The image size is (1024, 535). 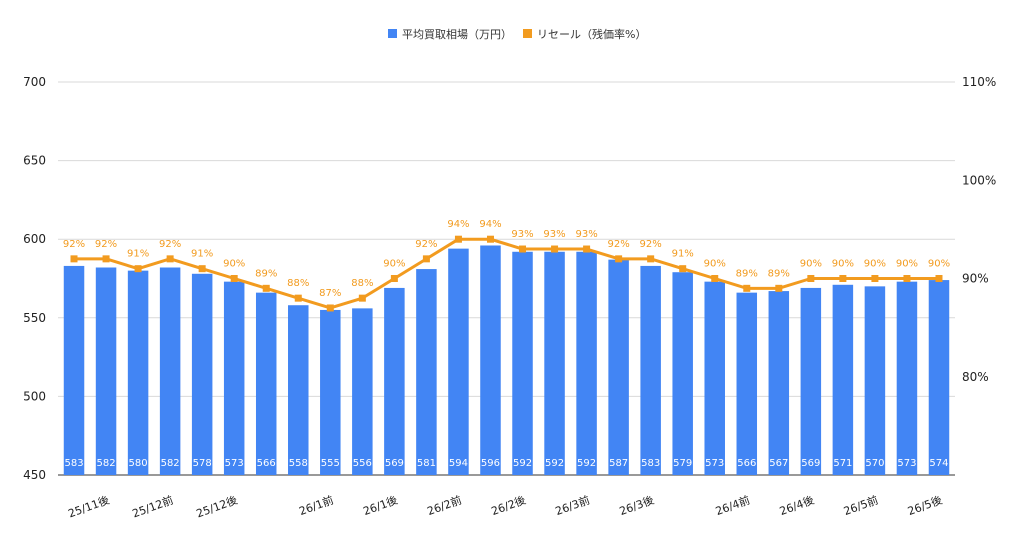 I want to click on bar-value-label: 581, so click(x=426, y=463).